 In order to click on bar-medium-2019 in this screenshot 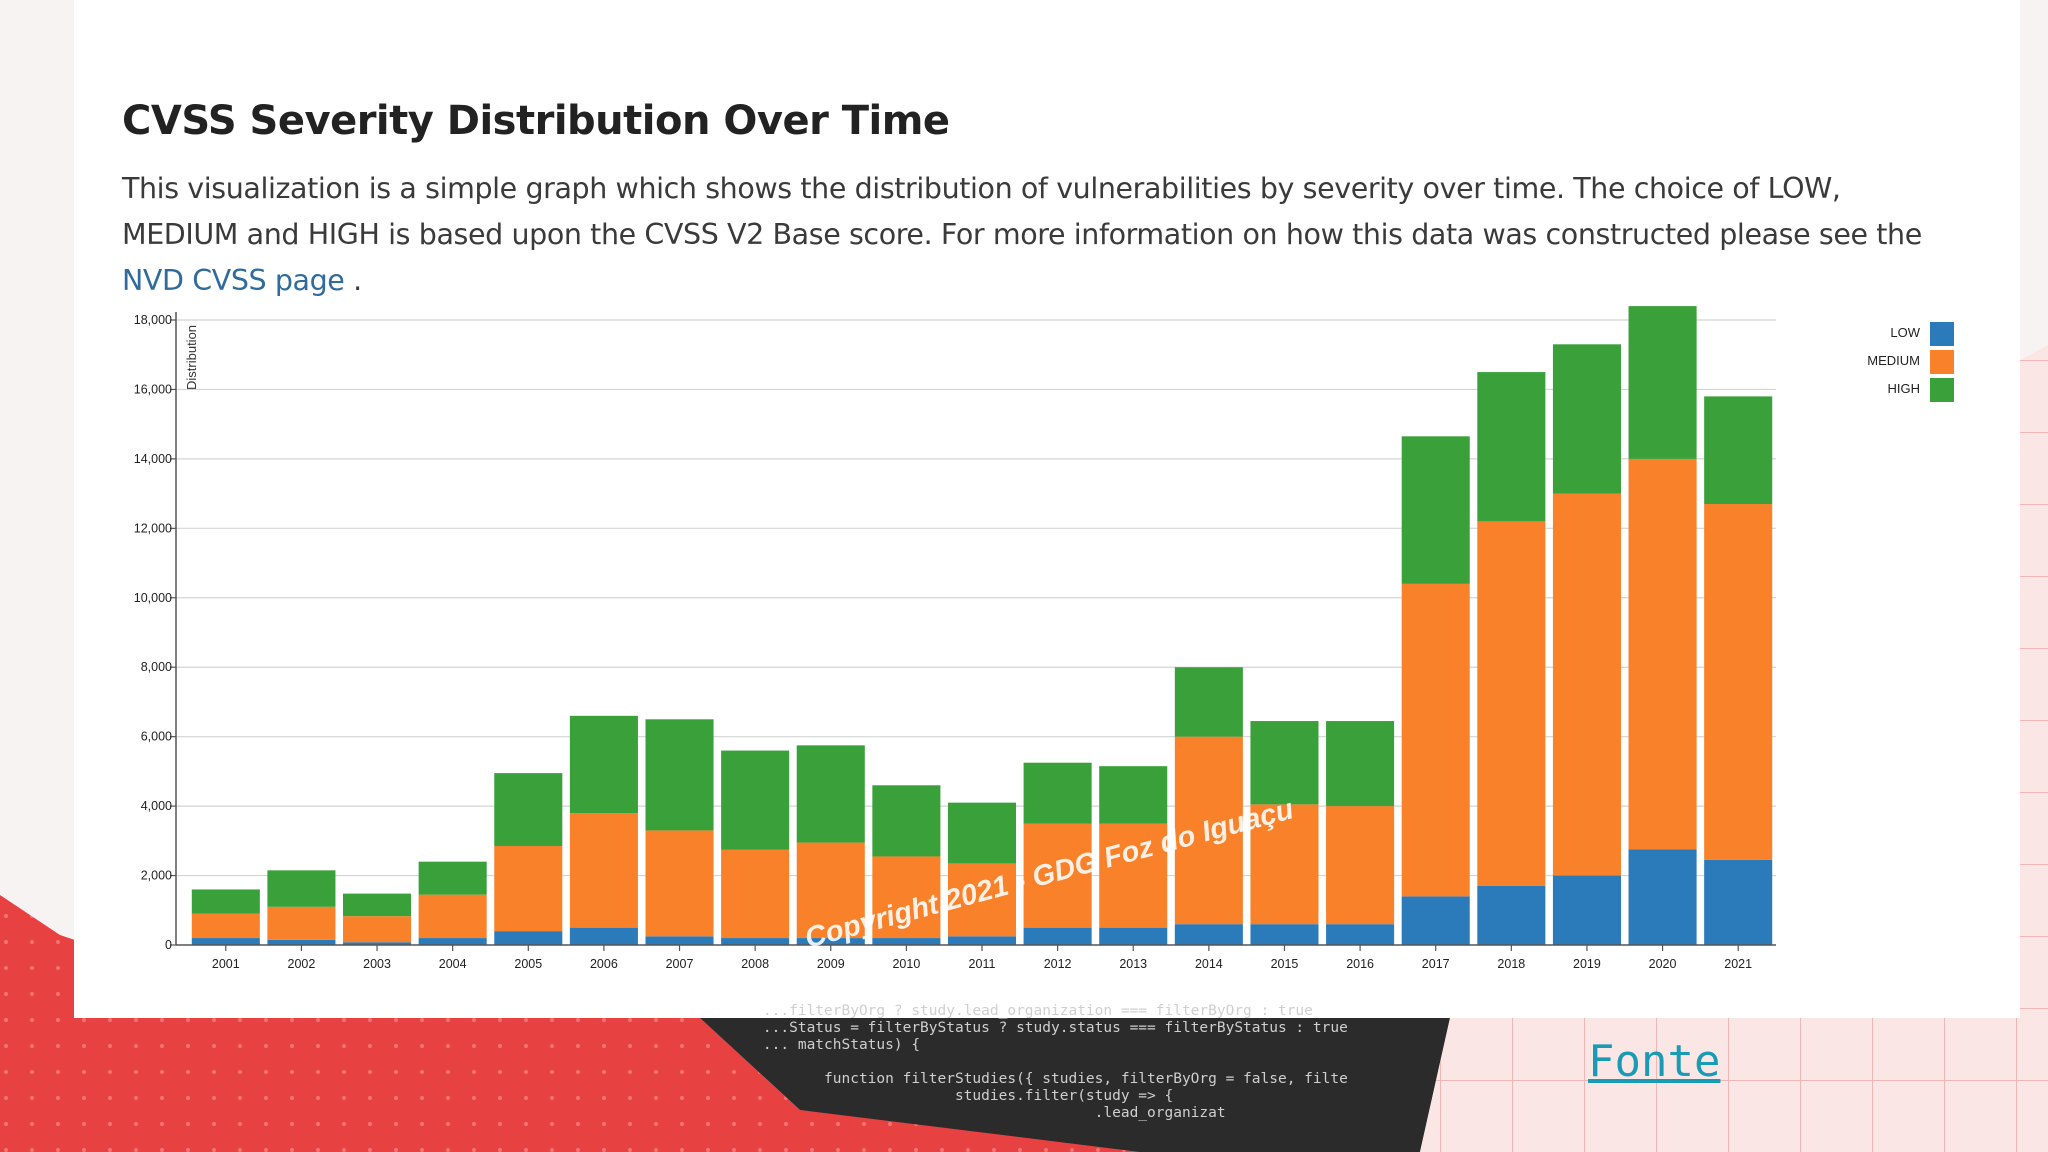, I will do `click(1586, 684)`.